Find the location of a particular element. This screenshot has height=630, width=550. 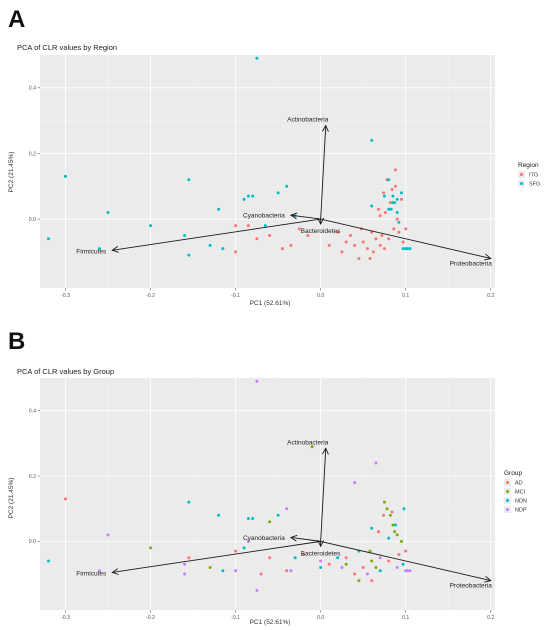

loading-arrow-proteobacteria is located at coordinates (406, 561).